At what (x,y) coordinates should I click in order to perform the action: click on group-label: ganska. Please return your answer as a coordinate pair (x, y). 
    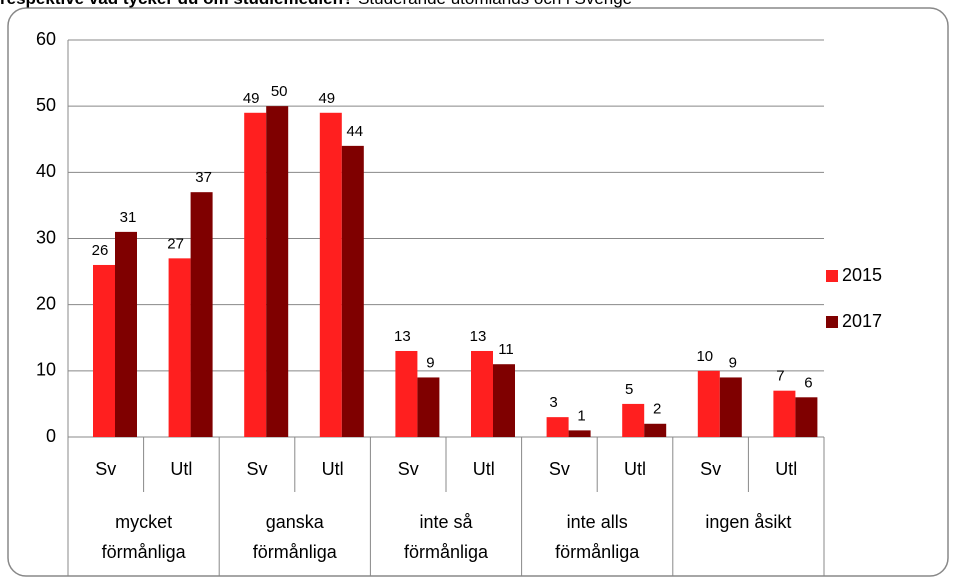
    Looking at the image, I should click on (295, 522).